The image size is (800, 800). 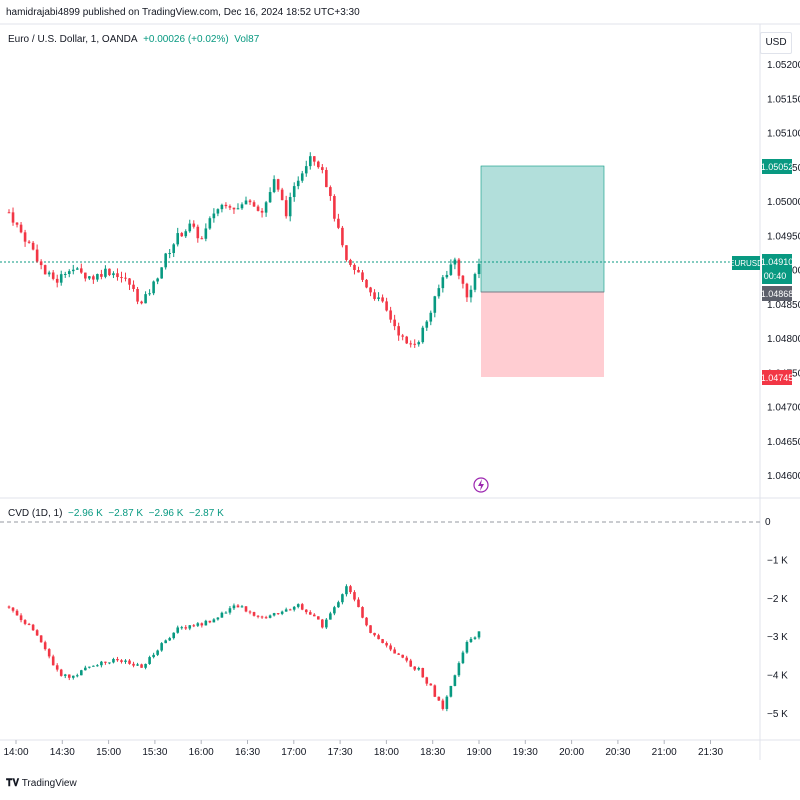 I want to click on time-tick-label: 15:30, so click(x=154, y=752).